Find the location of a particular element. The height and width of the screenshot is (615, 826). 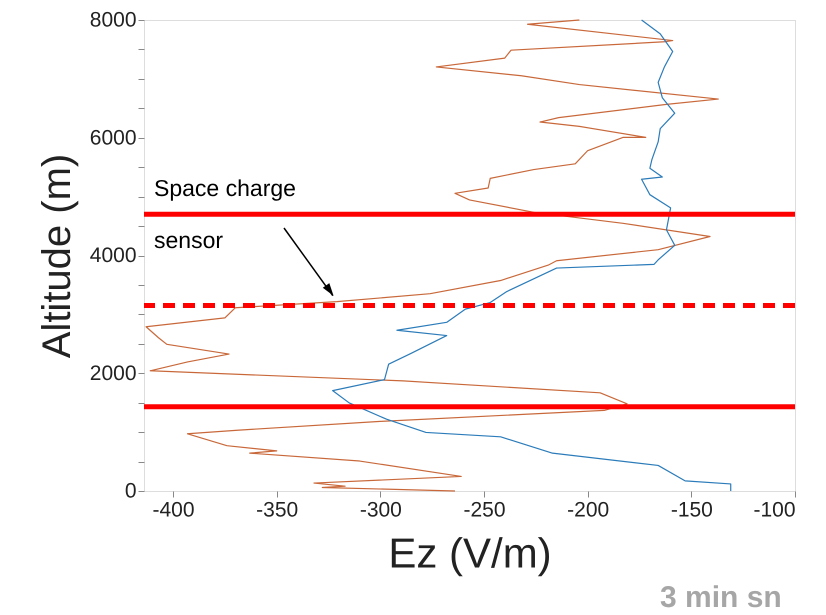

y-tick-label: 4000 is located at coordinates (113, 255).